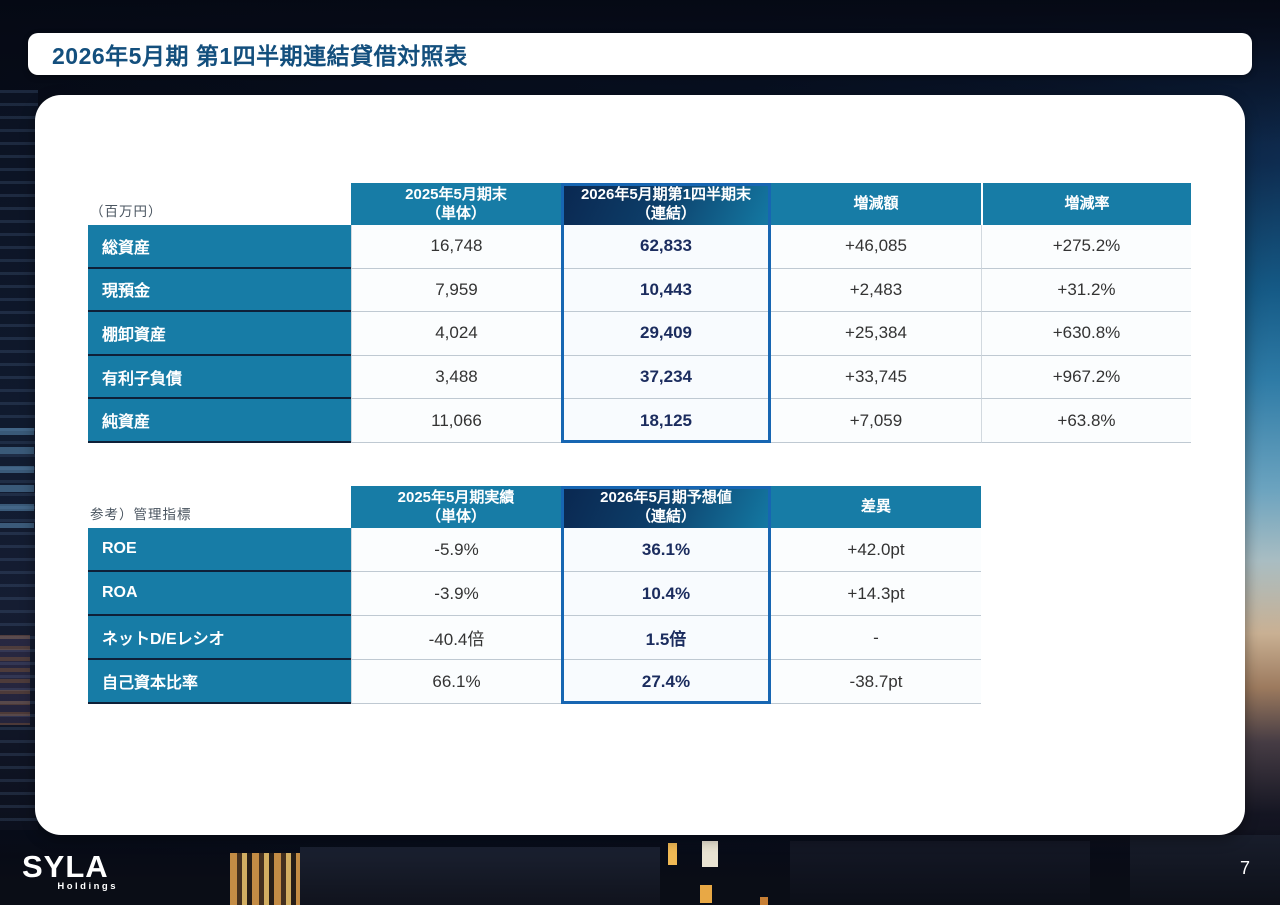 The image size is (1280, 905). Describe the element at coordinates (456, 421) in the screenshot. I see `table1-cell: 11,066` at that location.